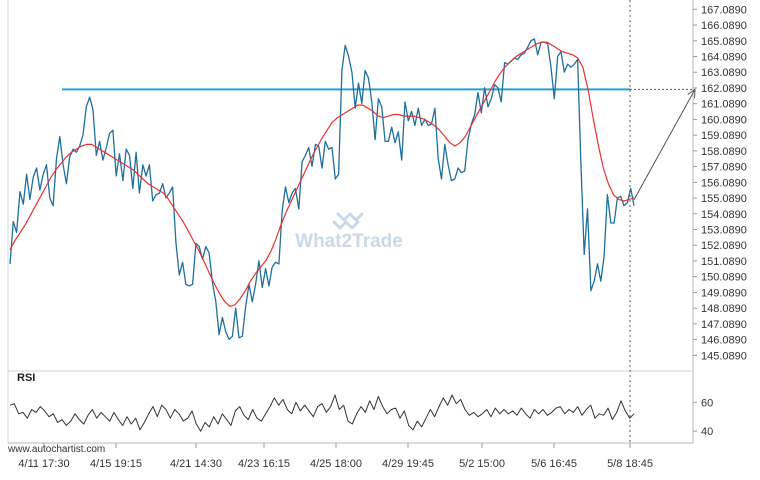 The width and height of the screenshot is (760, 480). What do you see at coordinates (322, 413) in the screenshot?
I see `rsi-series-line` at bounding box center [322, 413].